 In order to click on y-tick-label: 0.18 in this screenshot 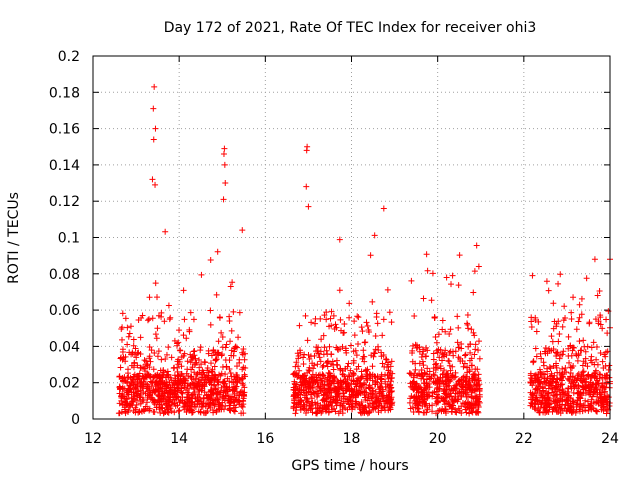, I will do `click(64, 93)`.